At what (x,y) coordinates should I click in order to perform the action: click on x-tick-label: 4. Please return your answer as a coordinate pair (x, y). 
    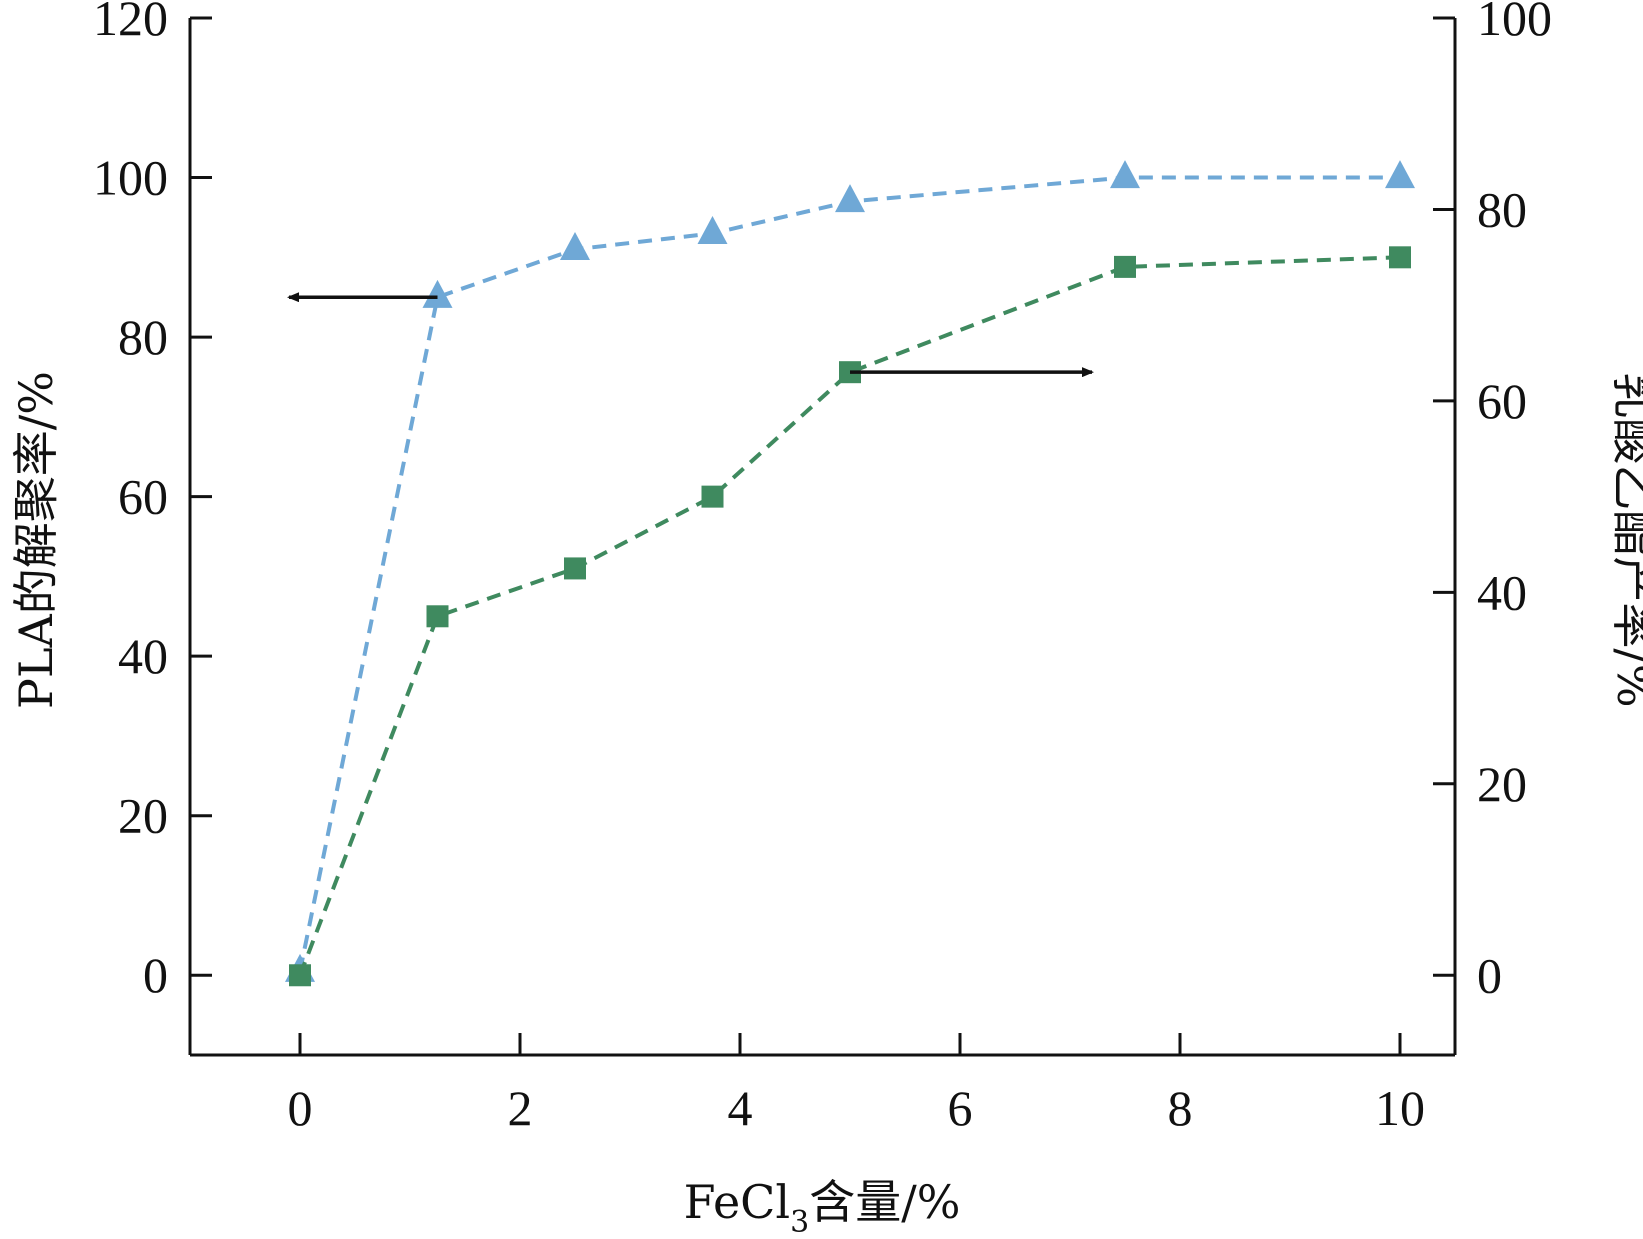
    Looking at the image, I should click on (740, 1108).